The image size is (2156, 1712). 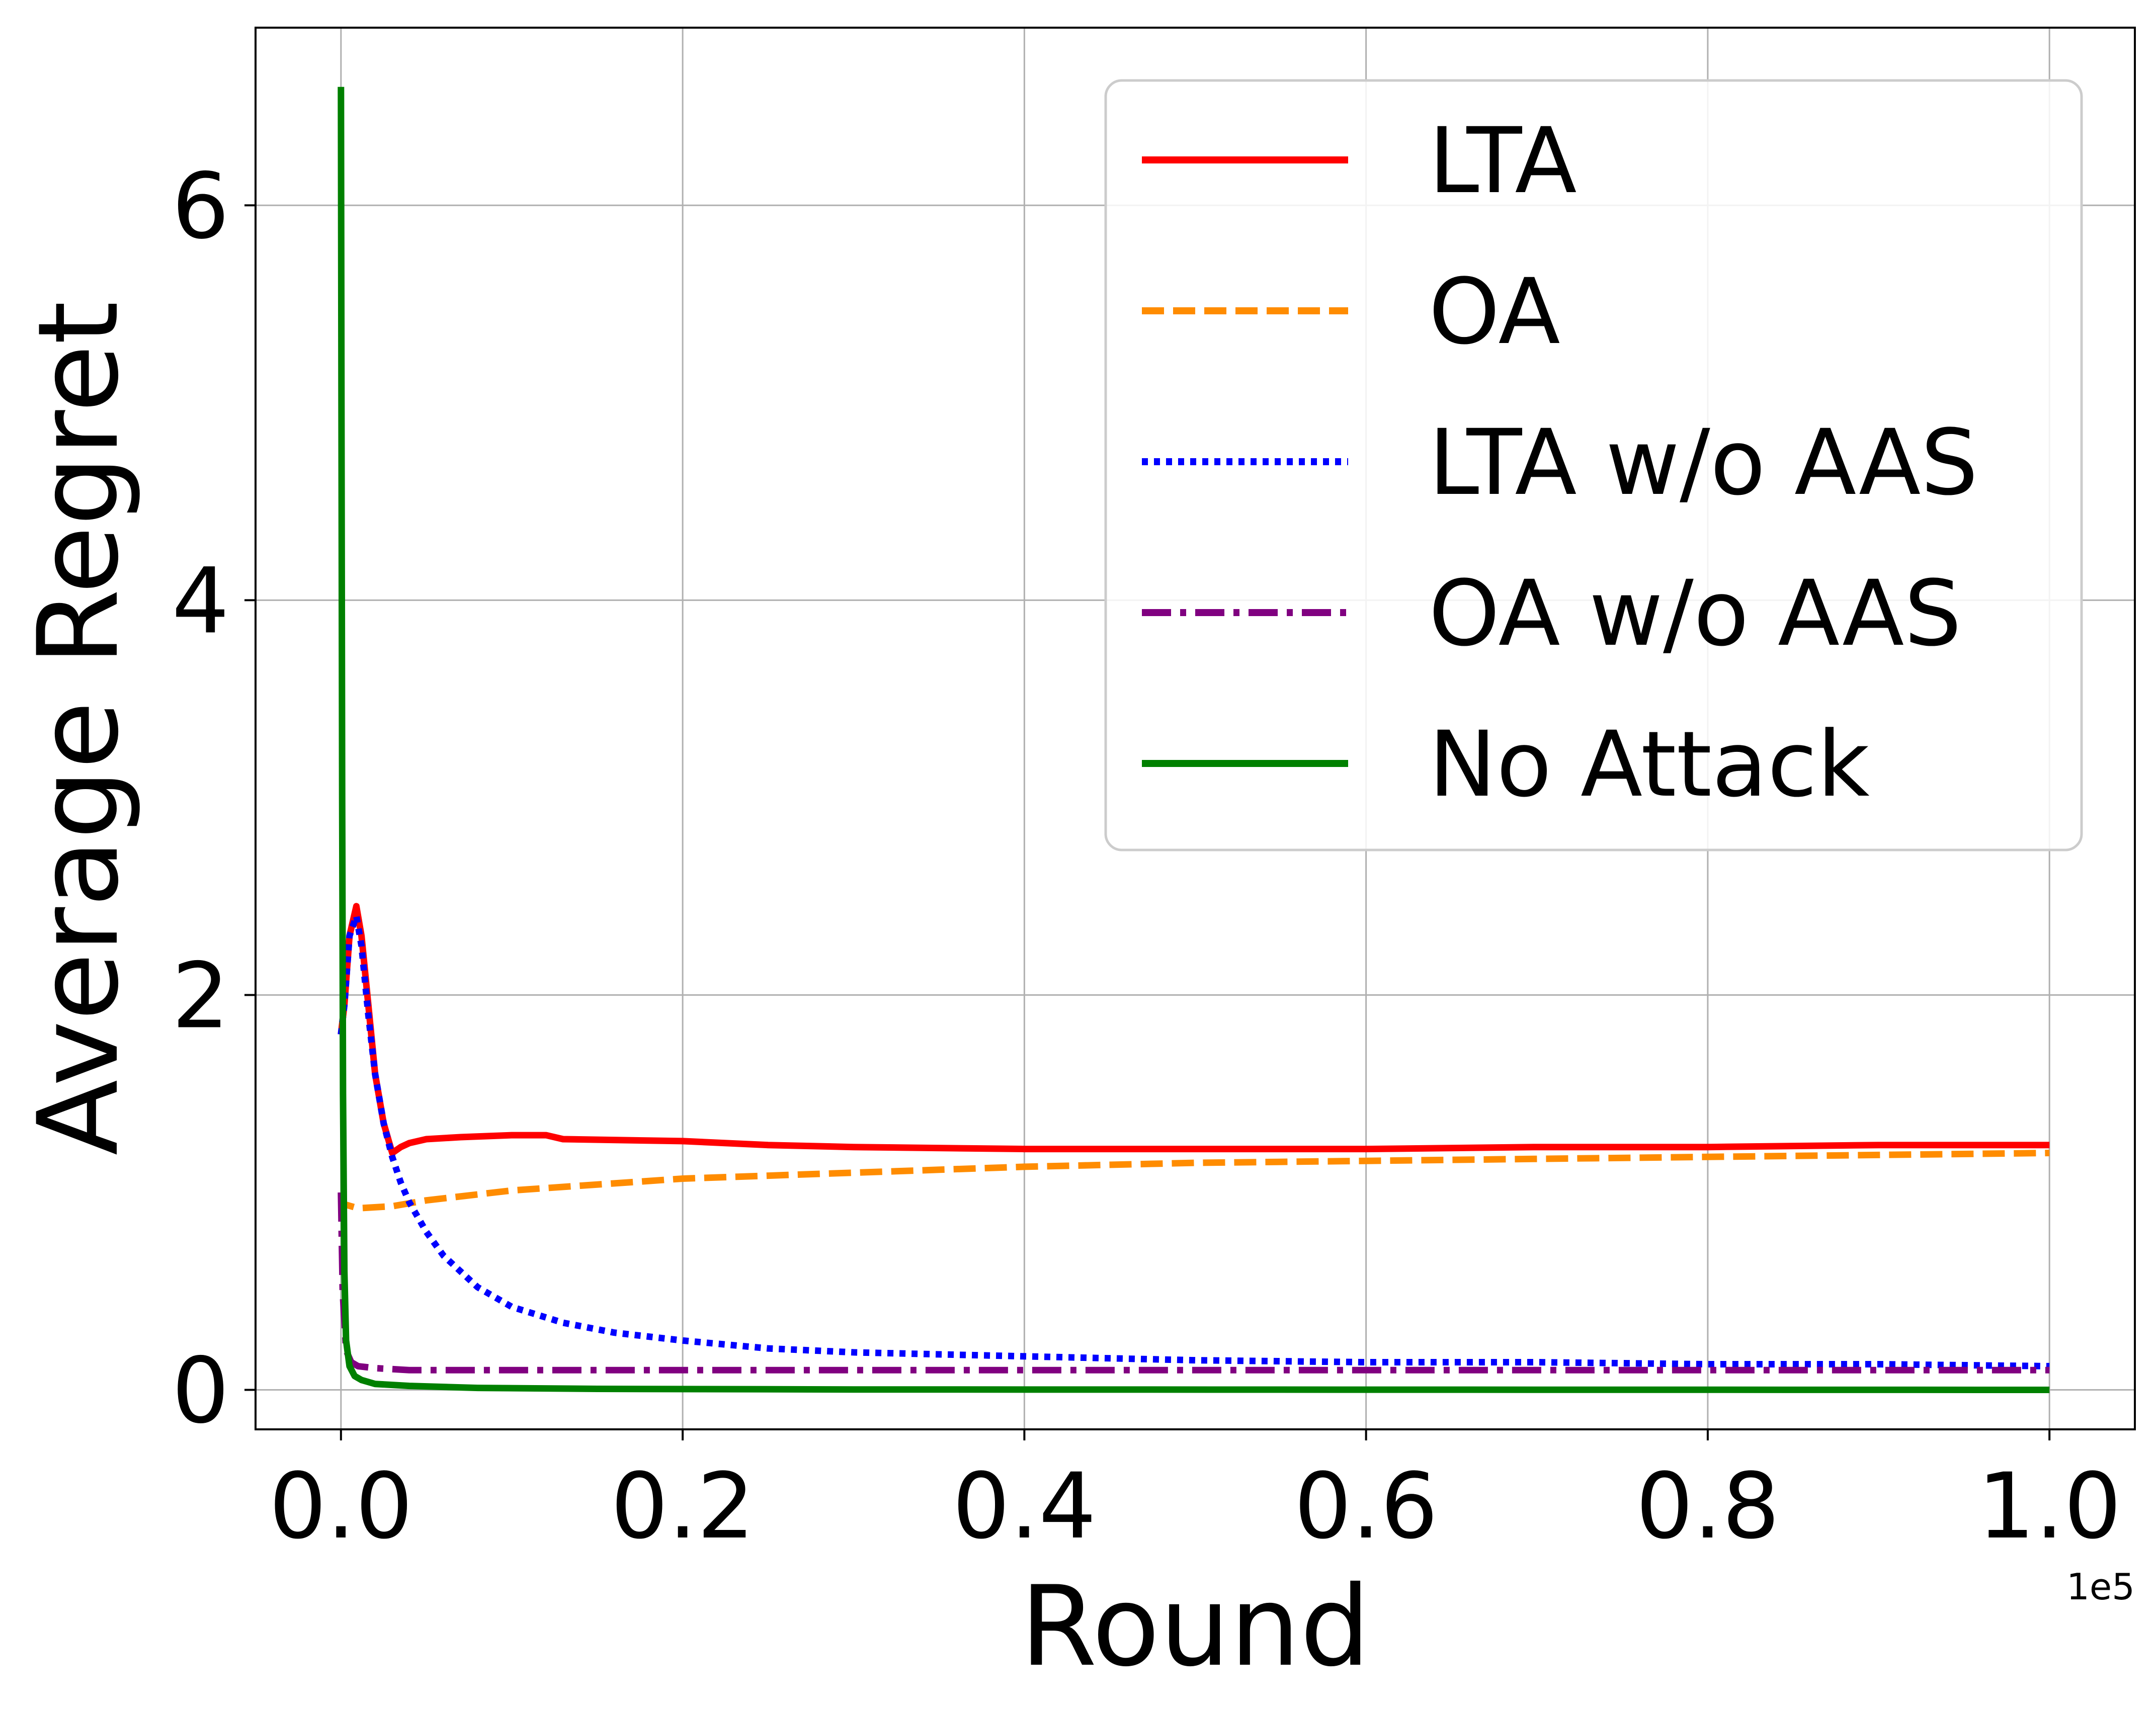 What do you see at coordinates (341, 1507) in the screenshot?
I see `x-tick-label: 0.0` at bounding box center [341, 1507].